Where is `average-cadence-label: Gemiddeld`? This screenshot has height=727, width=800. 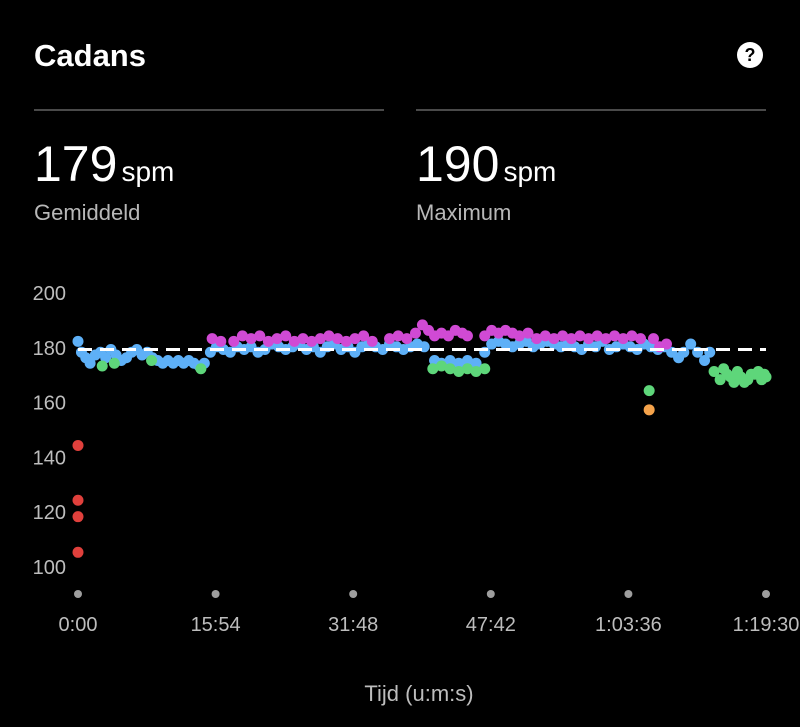 average-cadence-label: Gemiddeld is located at coordinates (87, 212).